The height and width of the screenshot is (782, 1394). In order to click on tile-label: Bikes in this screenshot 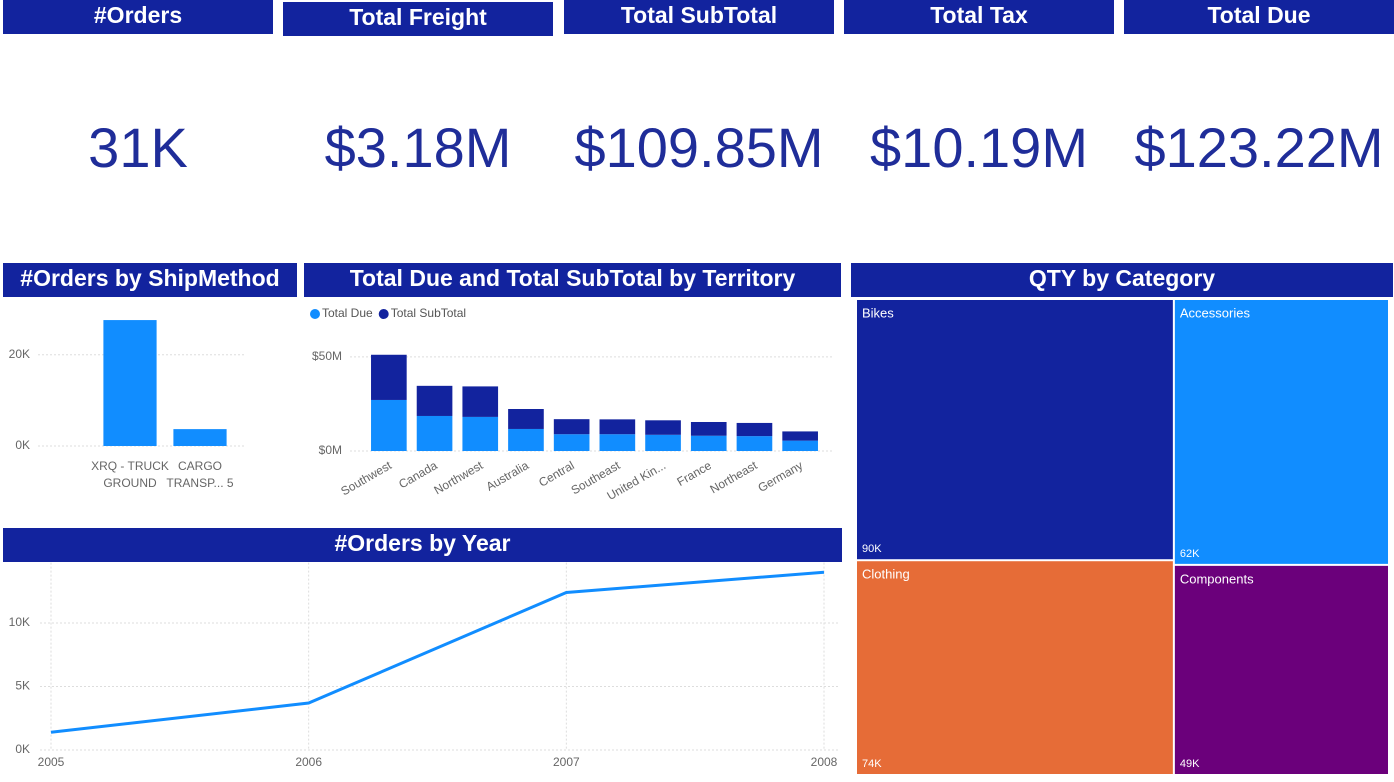, I will do `click(878, 312)`.